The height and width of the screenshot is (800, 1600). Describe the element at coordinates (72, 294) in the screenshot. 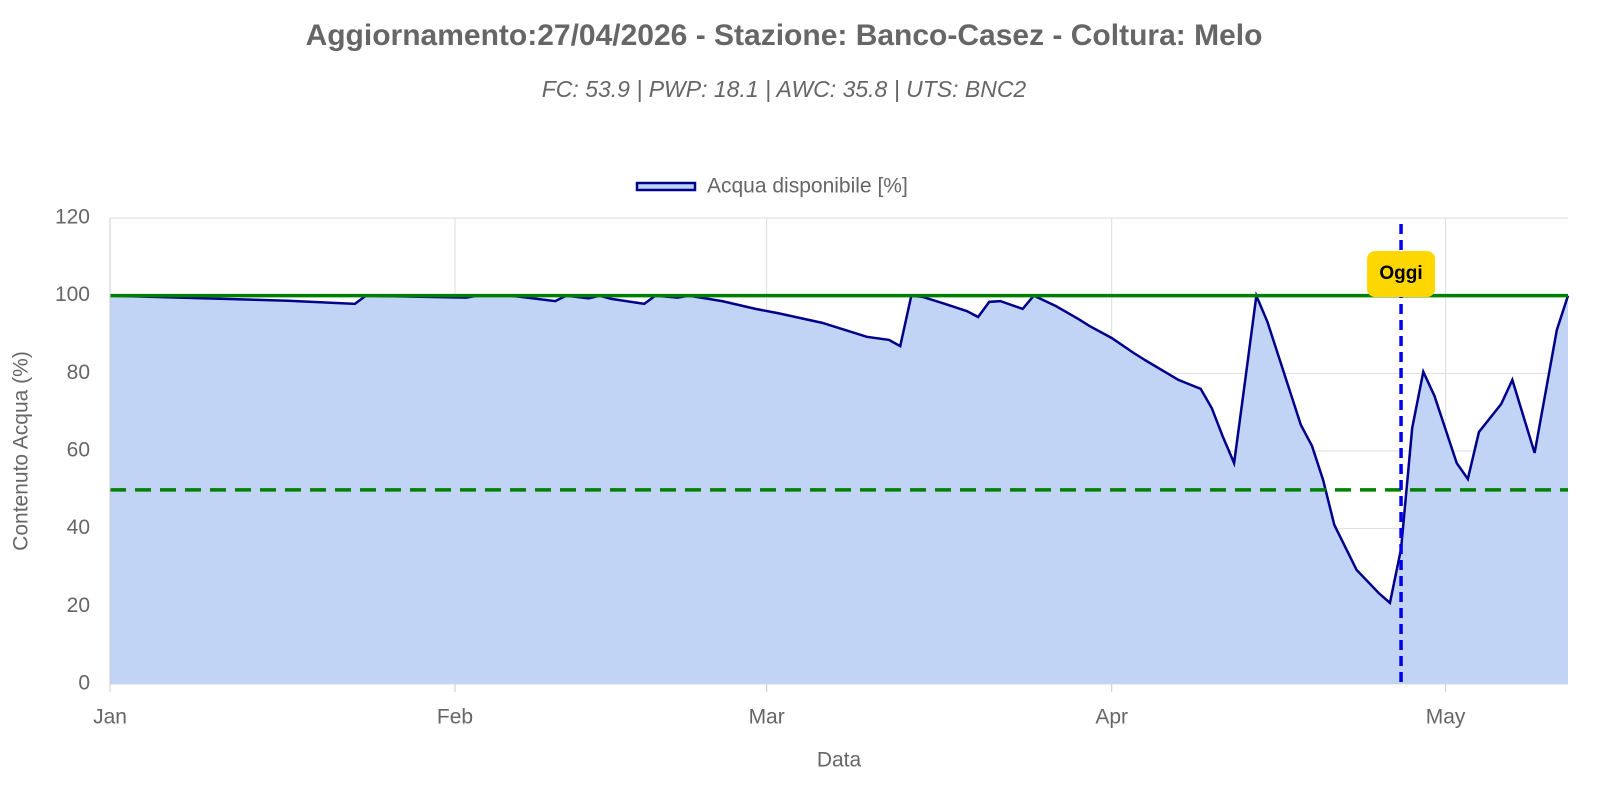

I see `y-tick-label: 100` at that location.